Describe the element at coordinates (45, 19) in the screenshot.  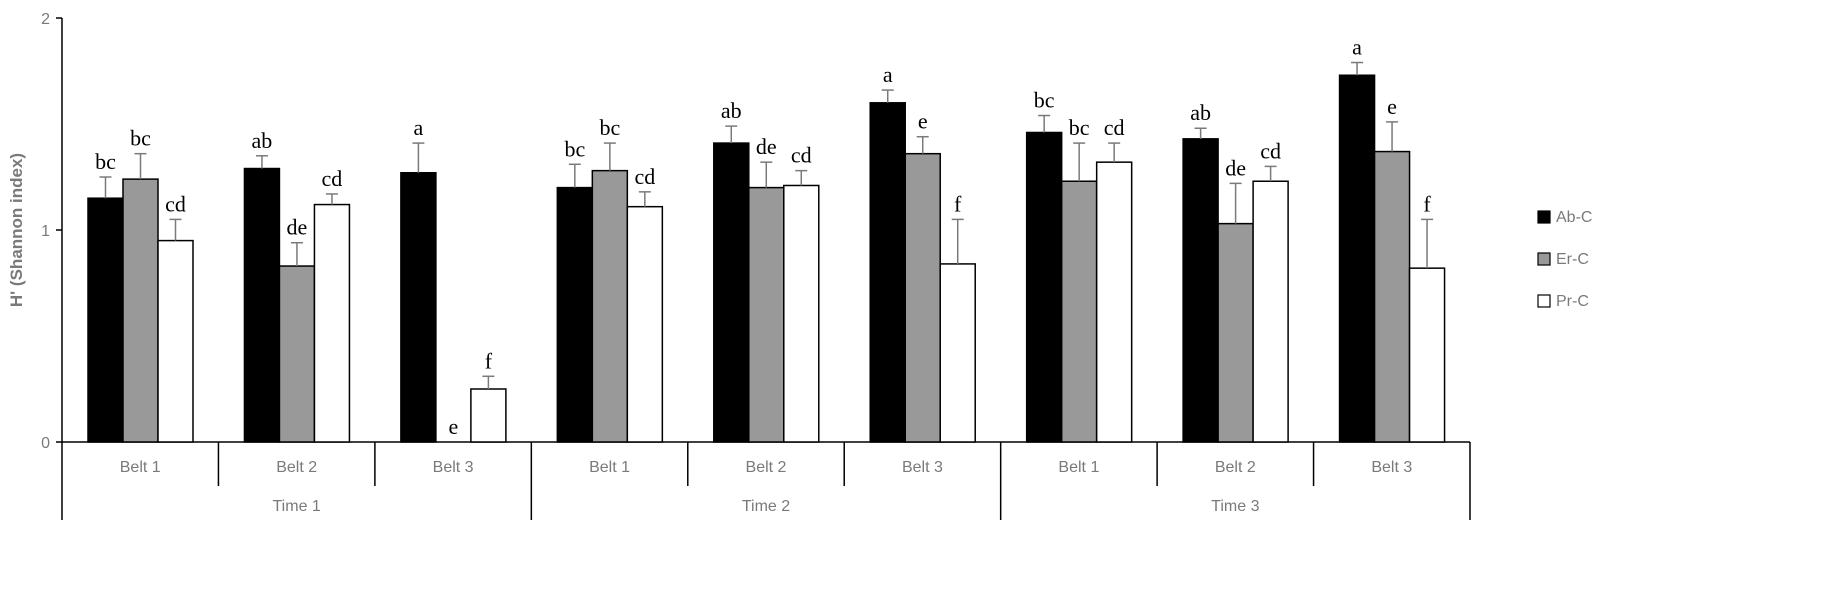
I see `y-tick-label: 2` at that location.